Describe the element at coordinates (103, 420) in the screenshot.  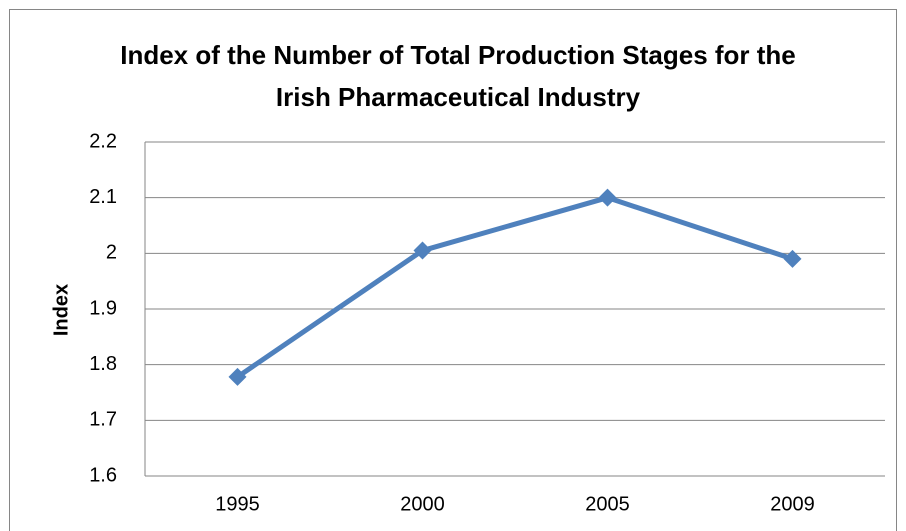
I see `y-tick-label: 1.7` at that location.